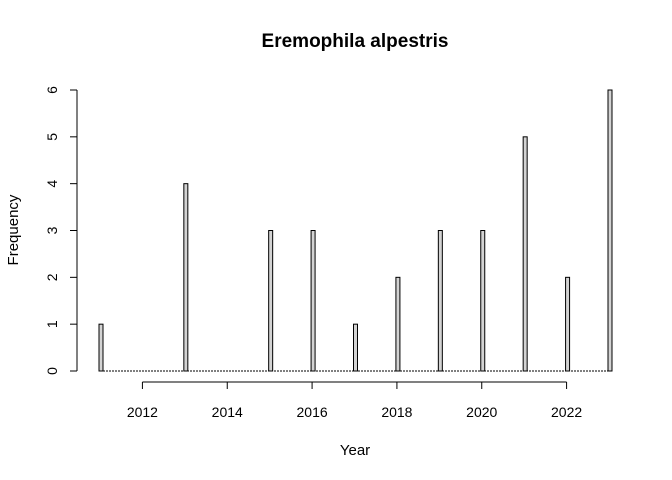 The width and height of the screenshot is (672, 480). What do you see at coordinates (52, 277) in the screenshot?
I see `y-tick-label: 2` at bounding box center [52, 277].